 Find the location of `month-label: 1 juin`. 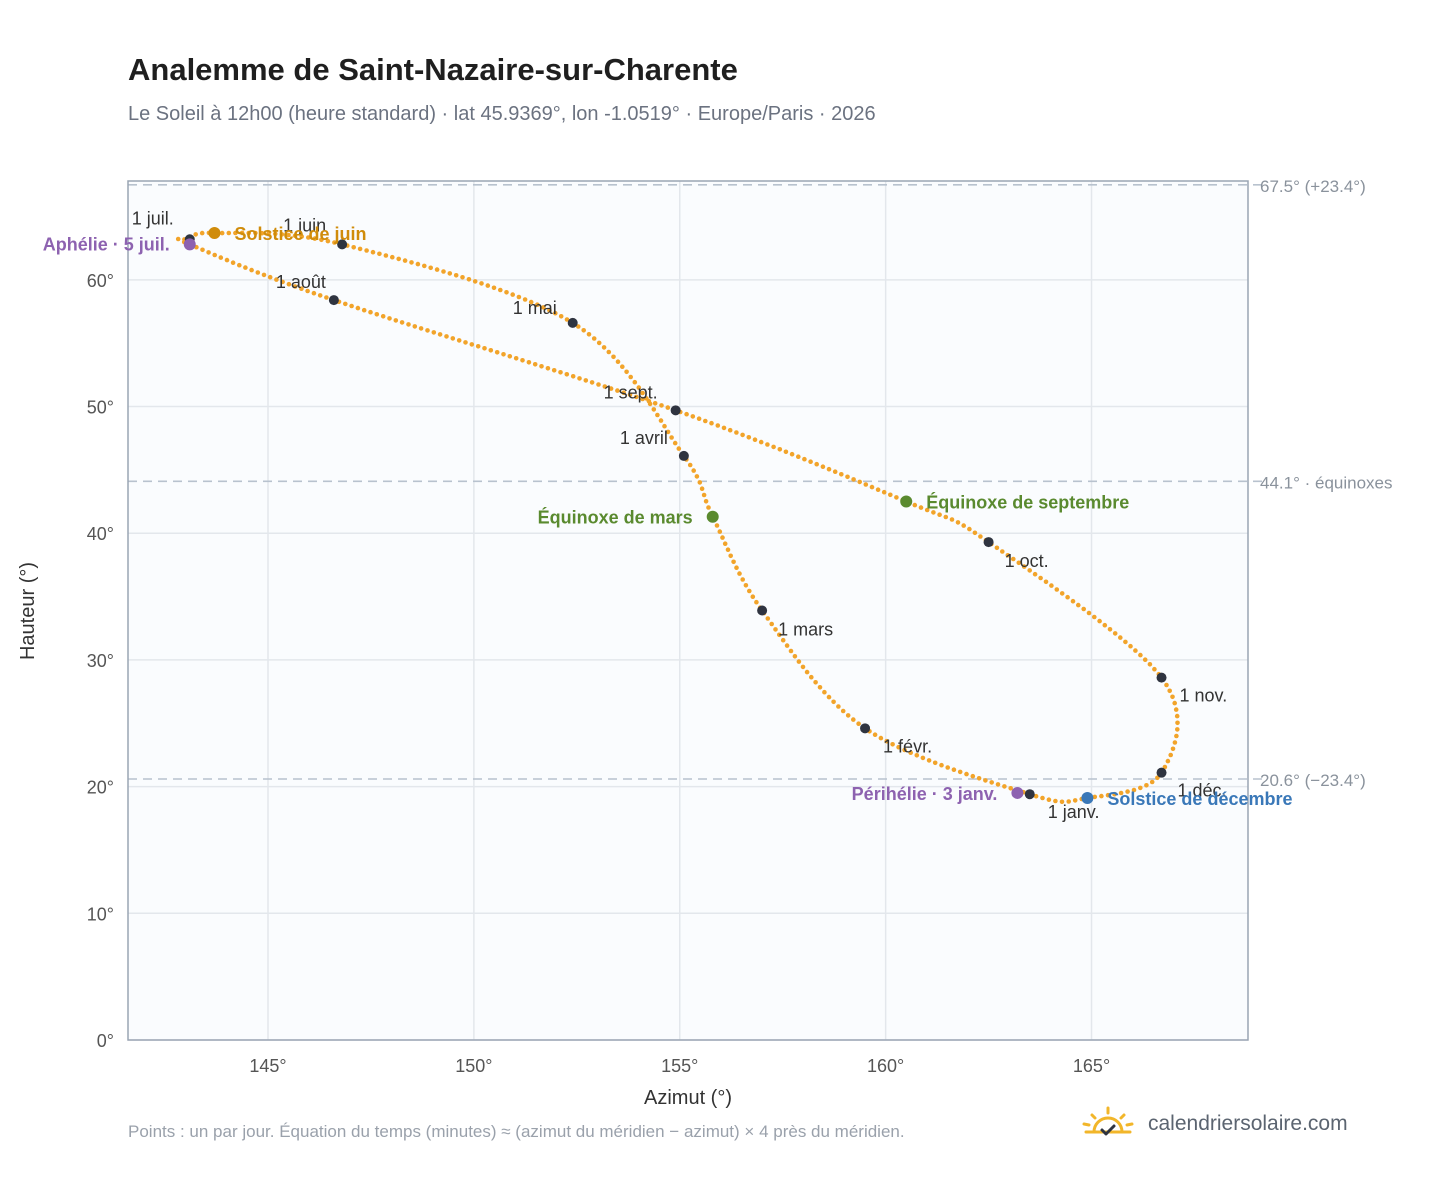

month-label: 1 juin is located at coordinates (304, 225).